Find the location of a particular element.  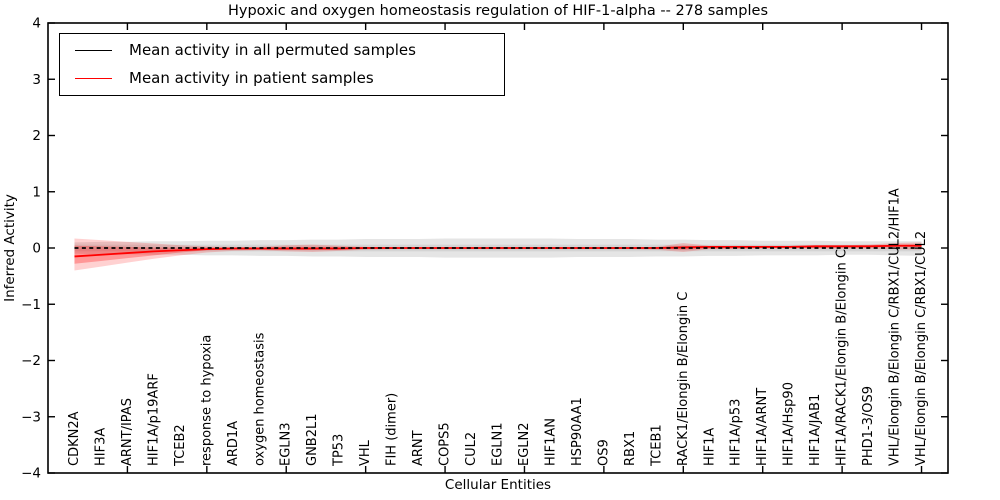

x-tick-label: RBX1 is located at coordinates (630, 448).